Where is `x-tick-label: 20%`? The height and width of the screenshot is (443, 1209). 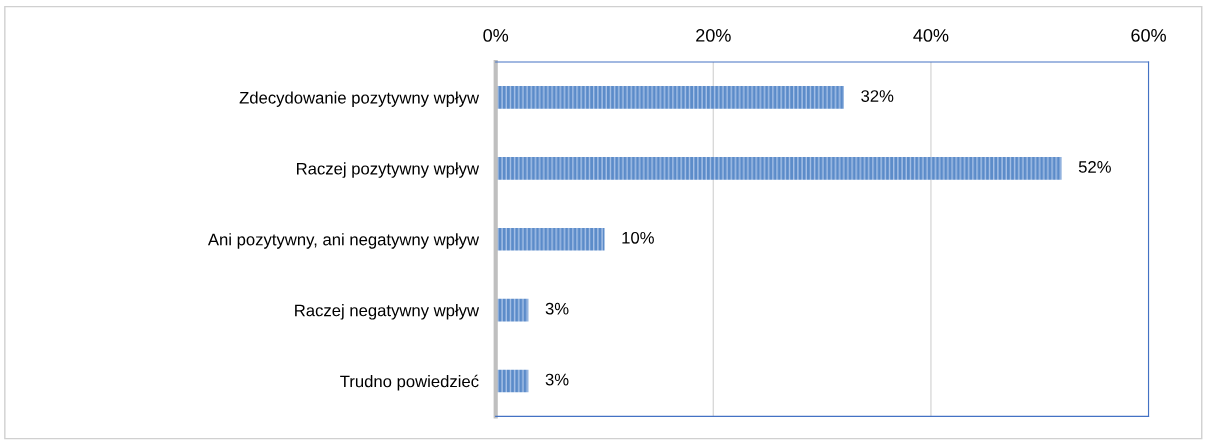 x-tick-label: 20% is located at coordinates (713, 35).